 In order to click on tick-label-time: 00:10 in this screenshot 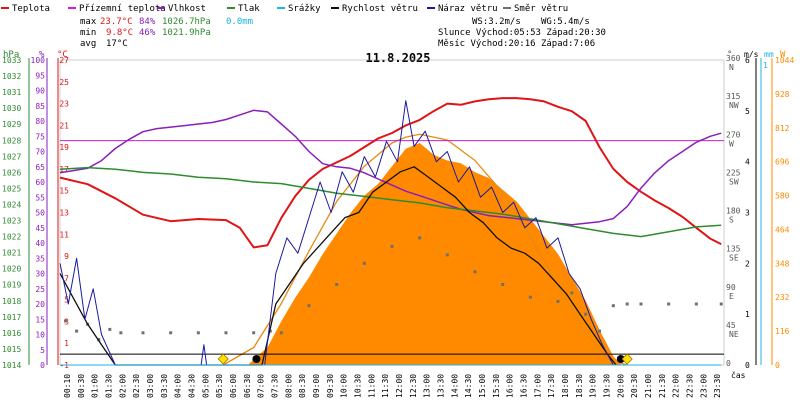, I will do `click(67, 386)`.